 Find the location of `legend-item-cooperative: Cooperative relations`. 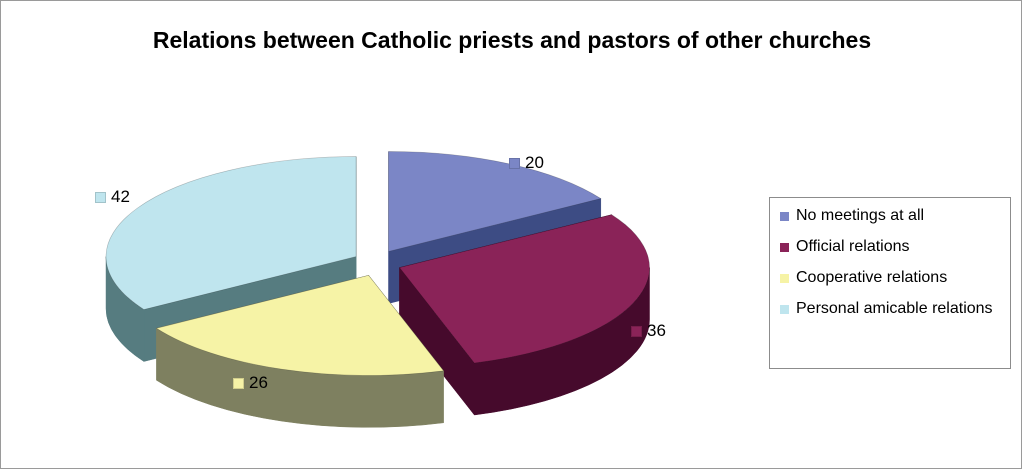

legend-item-cooperative: Cooperative relations is located at coordinates (892, 278).